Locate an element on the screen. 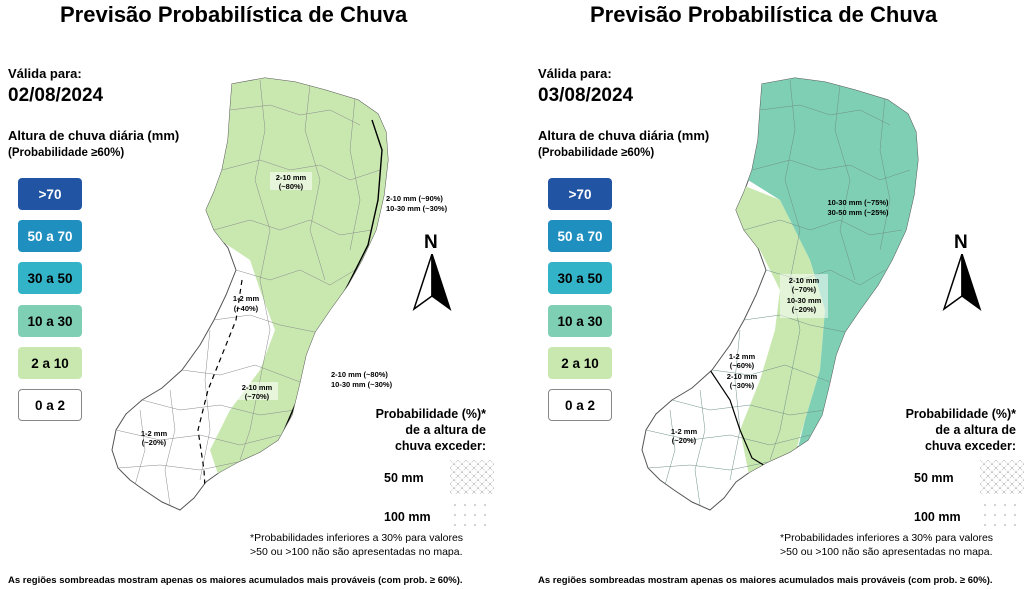  zone-label-central-4: (~20%) is located at coordinates (804, 309).